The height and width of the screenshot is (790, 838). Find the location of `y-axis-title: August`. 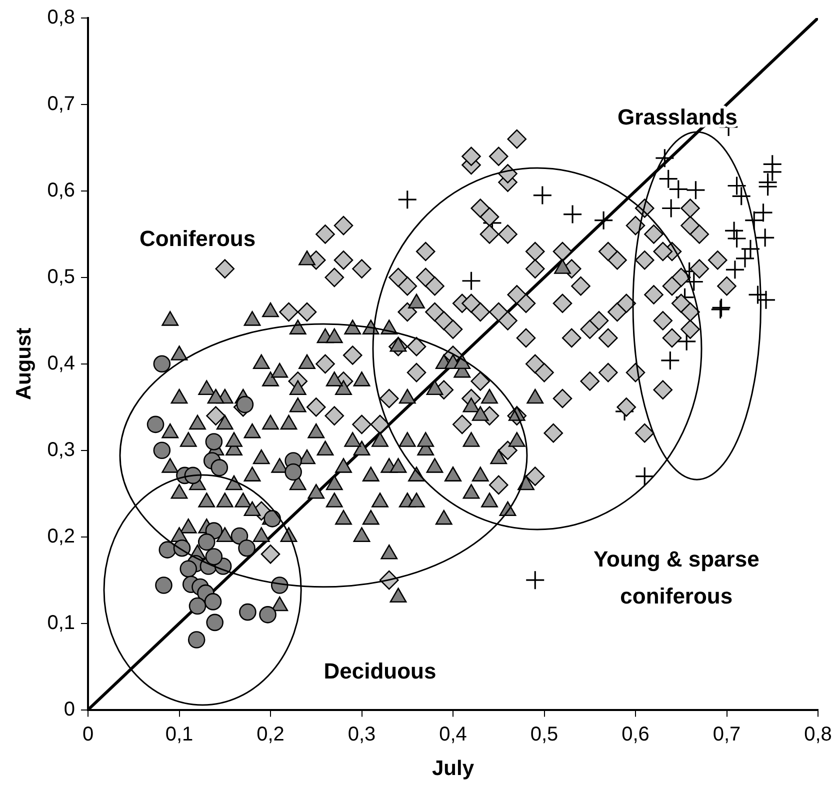

y-axis-title: August is located at coordinates (24, 364).